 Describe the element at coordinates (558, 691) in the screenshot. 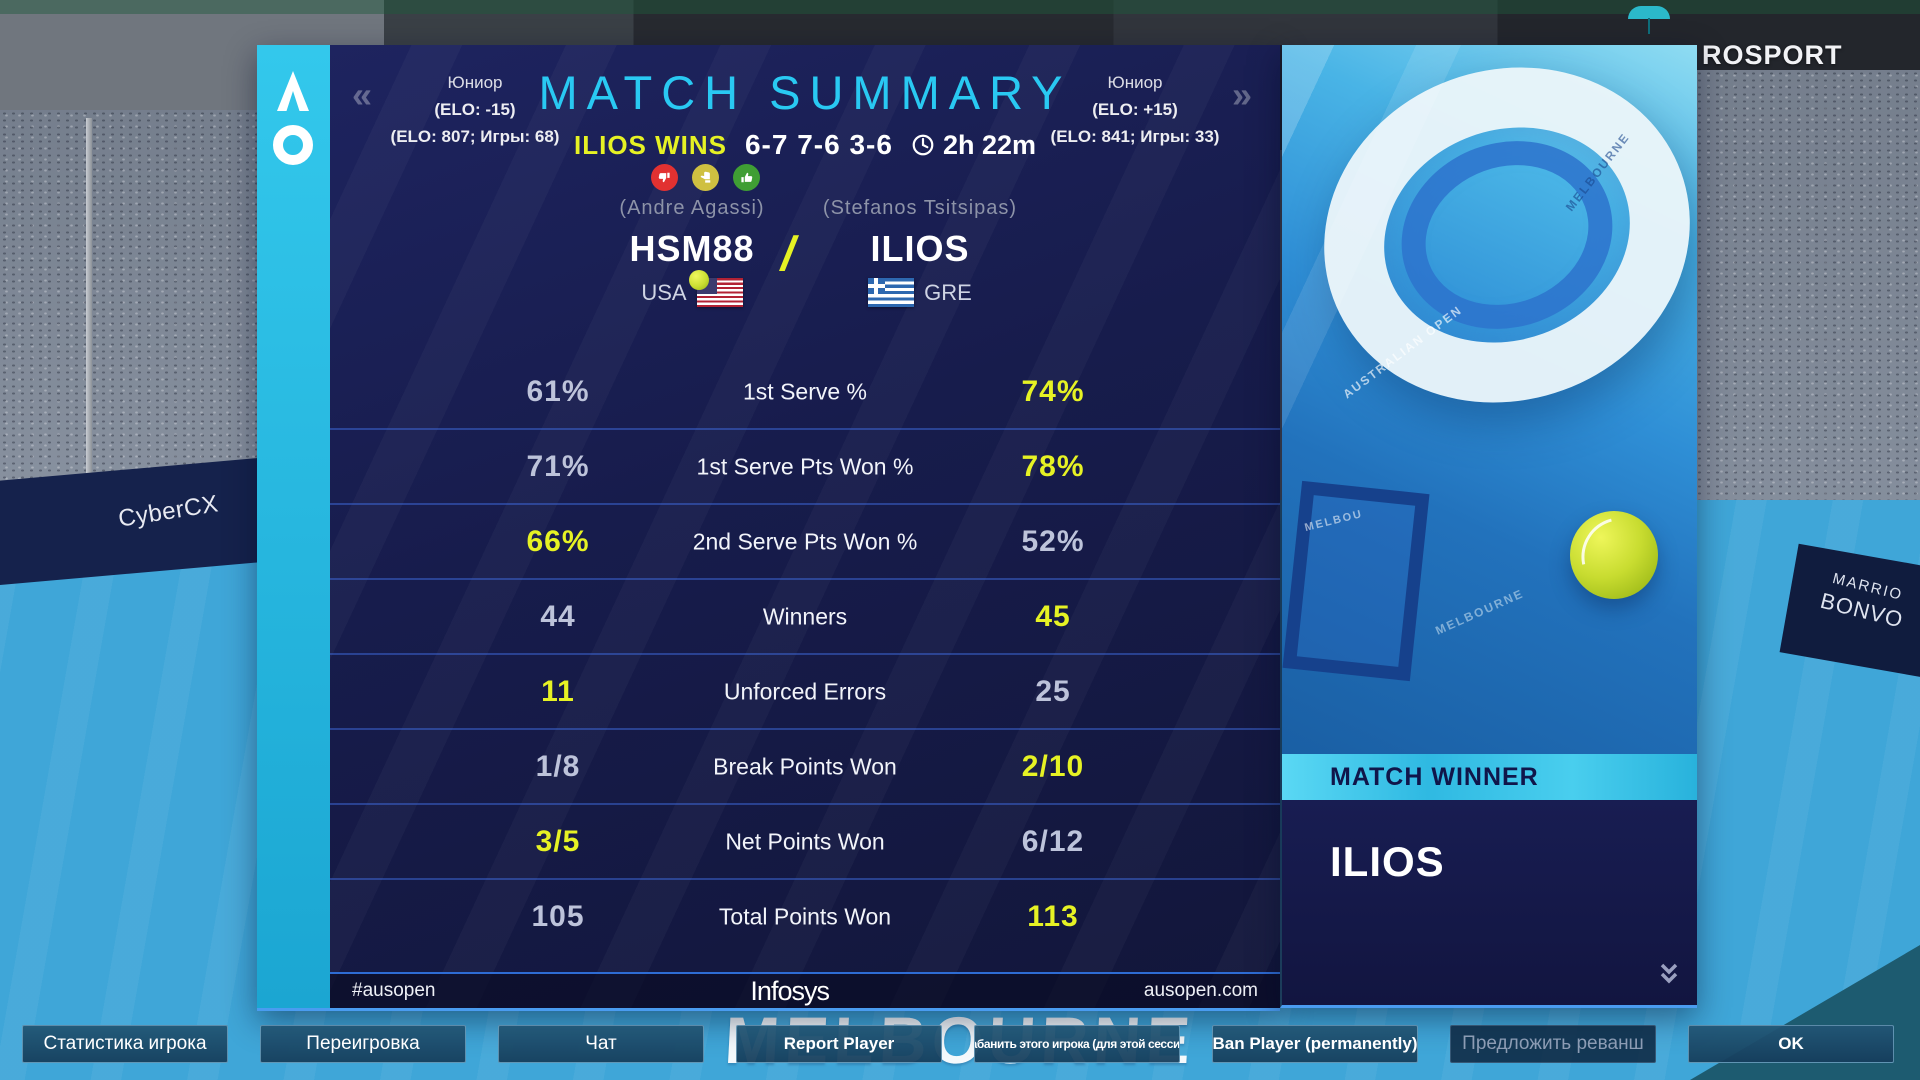

I see `stat-value-left: 11` at that location.